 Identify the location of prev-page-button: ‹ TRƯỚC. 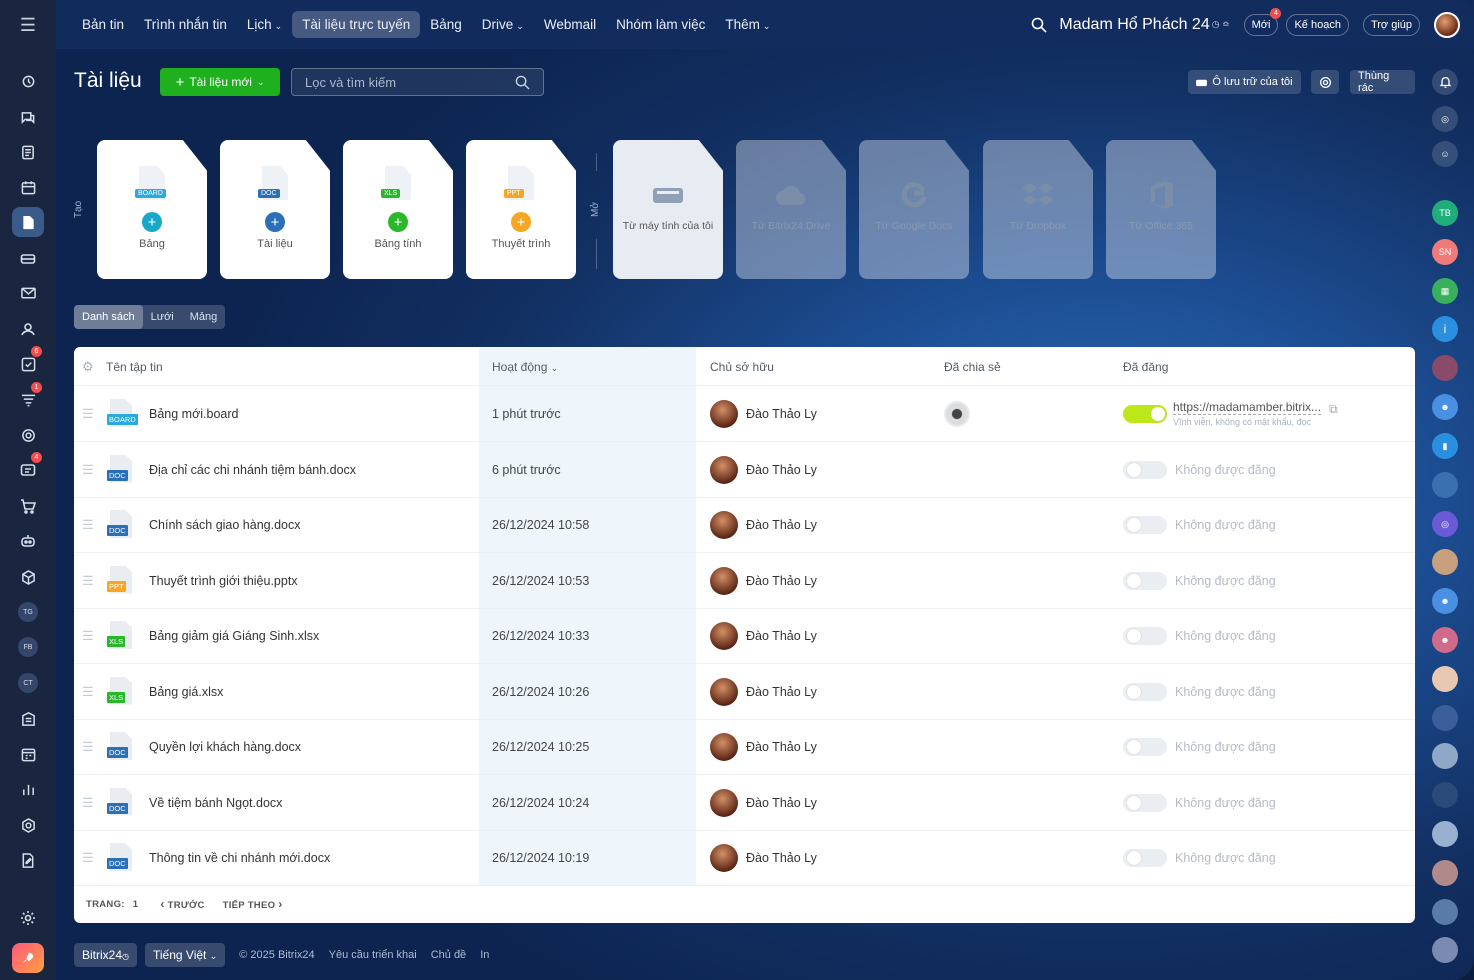
(182, 904).